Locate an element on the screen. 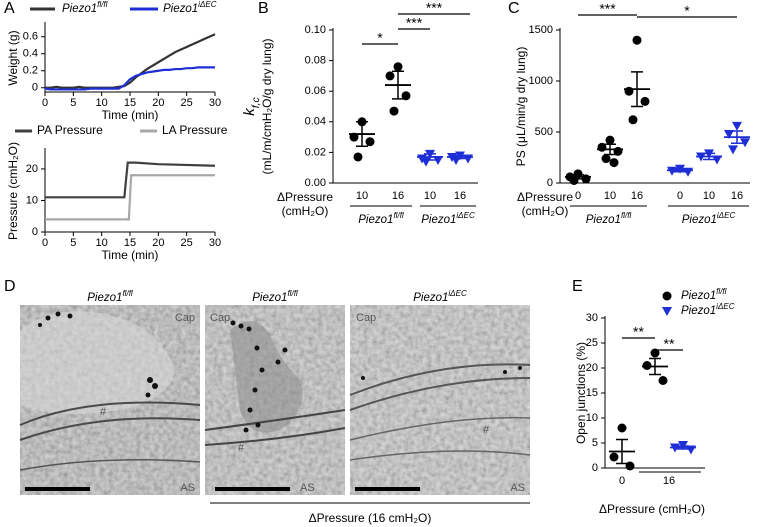  panel-letter: A is located at coordinates (9, 8).